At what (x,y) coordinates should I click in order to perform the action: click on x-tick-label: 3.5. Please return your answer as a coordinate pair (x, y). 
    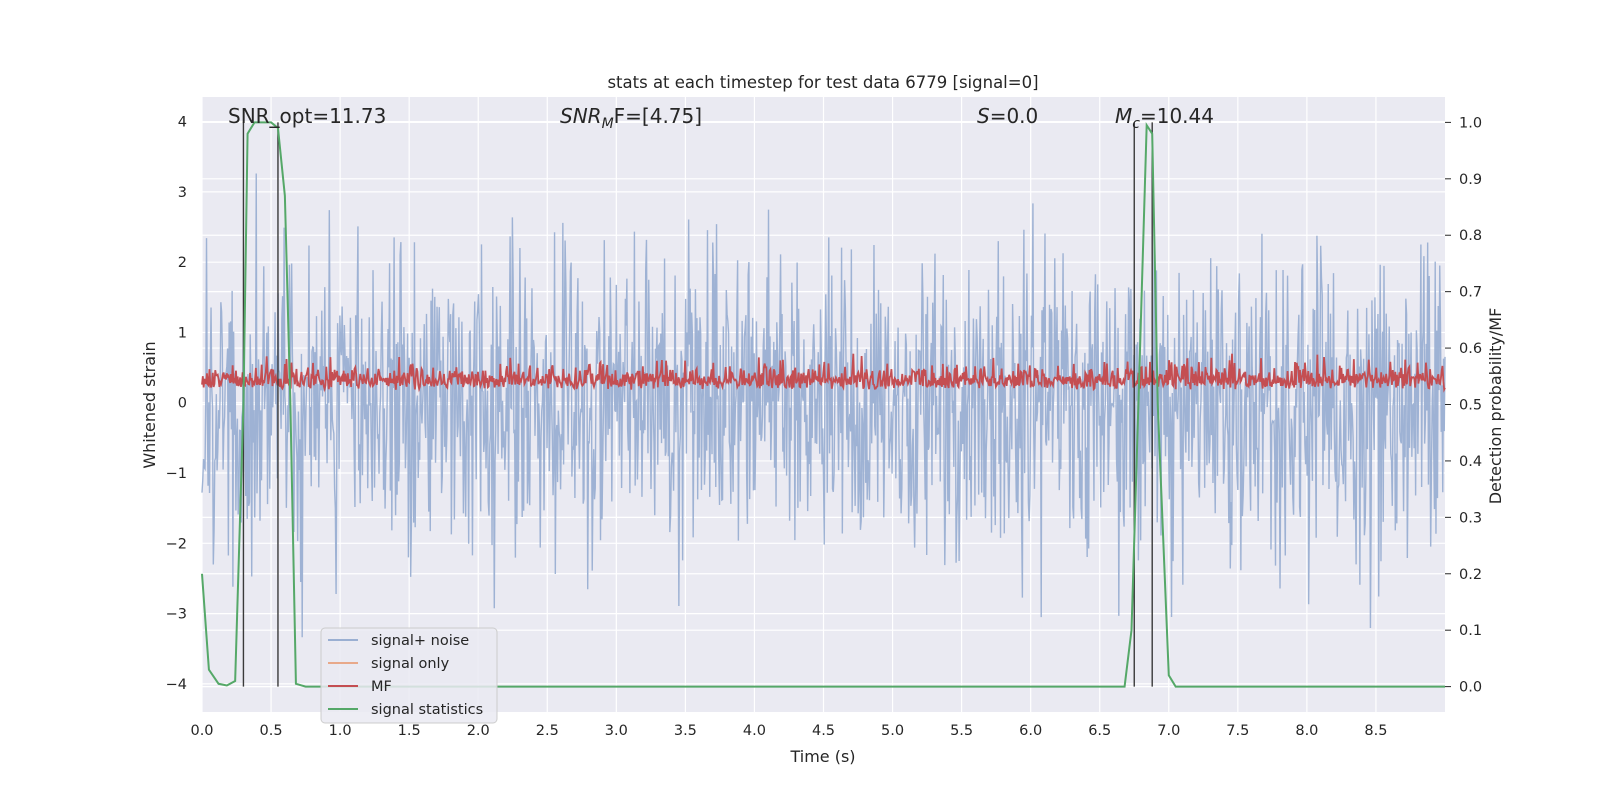
    Looking at the image, I should click on (685, 731).